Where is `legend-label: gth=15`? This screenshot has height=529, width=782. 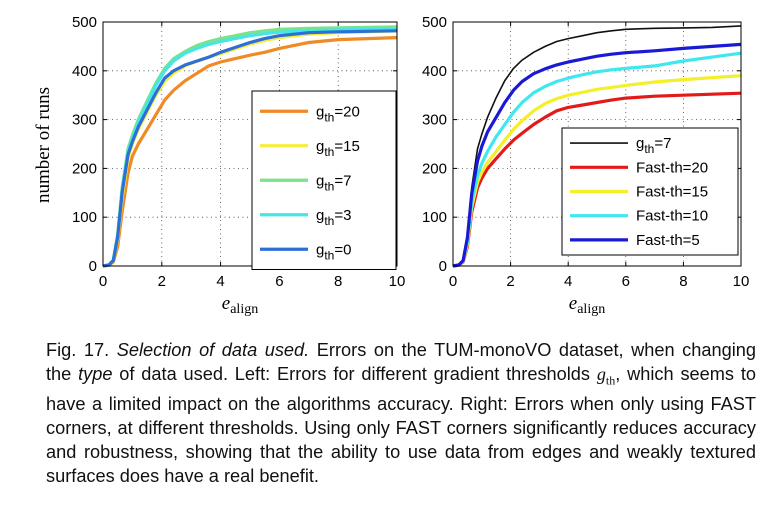
legend-label: gth=15 is located at coordinates (338, 148).